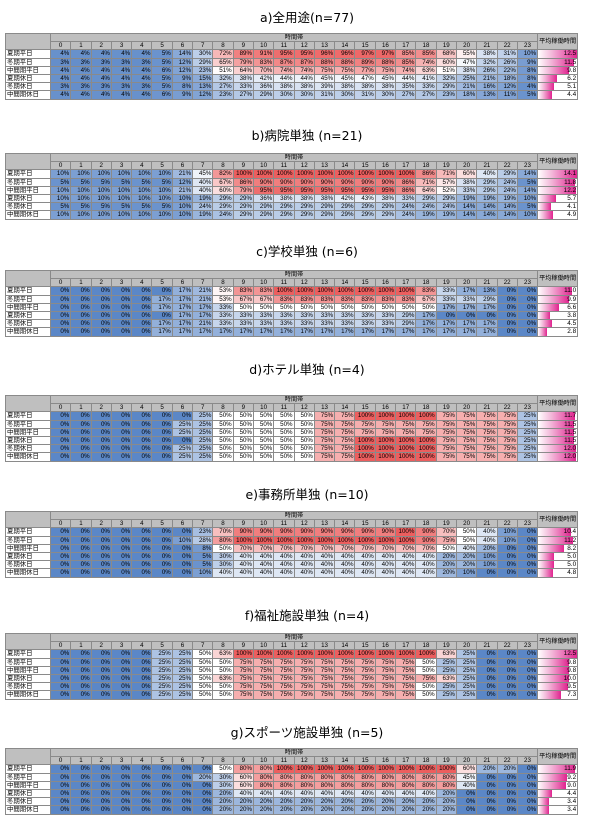 Image resolution: width=614 pixels, height=838 pixels. What do you see at coordinates (406, 54) in the screenshot?
I see `heatmap-cell: 85%` at bounding box center [406, 54].